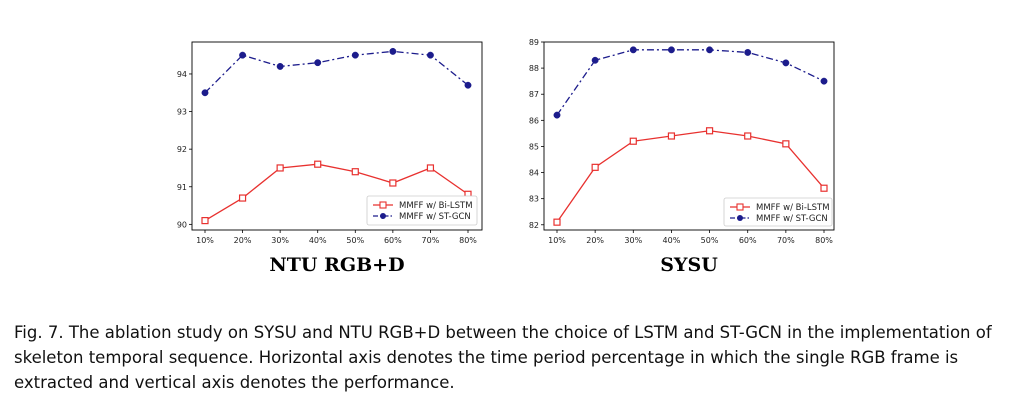 This screenshot has width=1025, height=409. I want to click on y-tick-label: 89, so click(534, 42).